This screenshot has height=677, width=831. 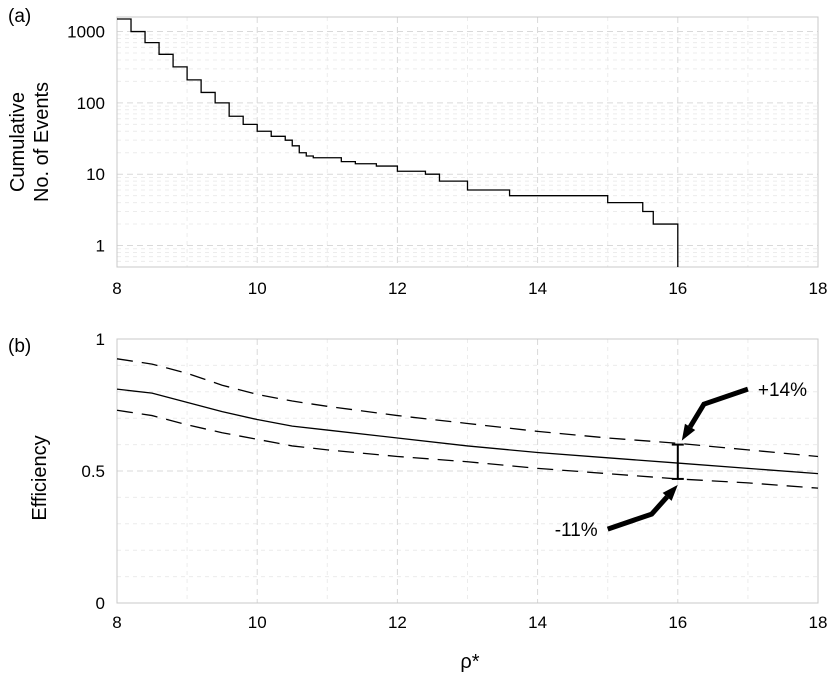 What do you see at coordinates (677, 622) in the screenshot?
I see `panel-b-x-tick-label: 16` at bounding box center [677, 622].